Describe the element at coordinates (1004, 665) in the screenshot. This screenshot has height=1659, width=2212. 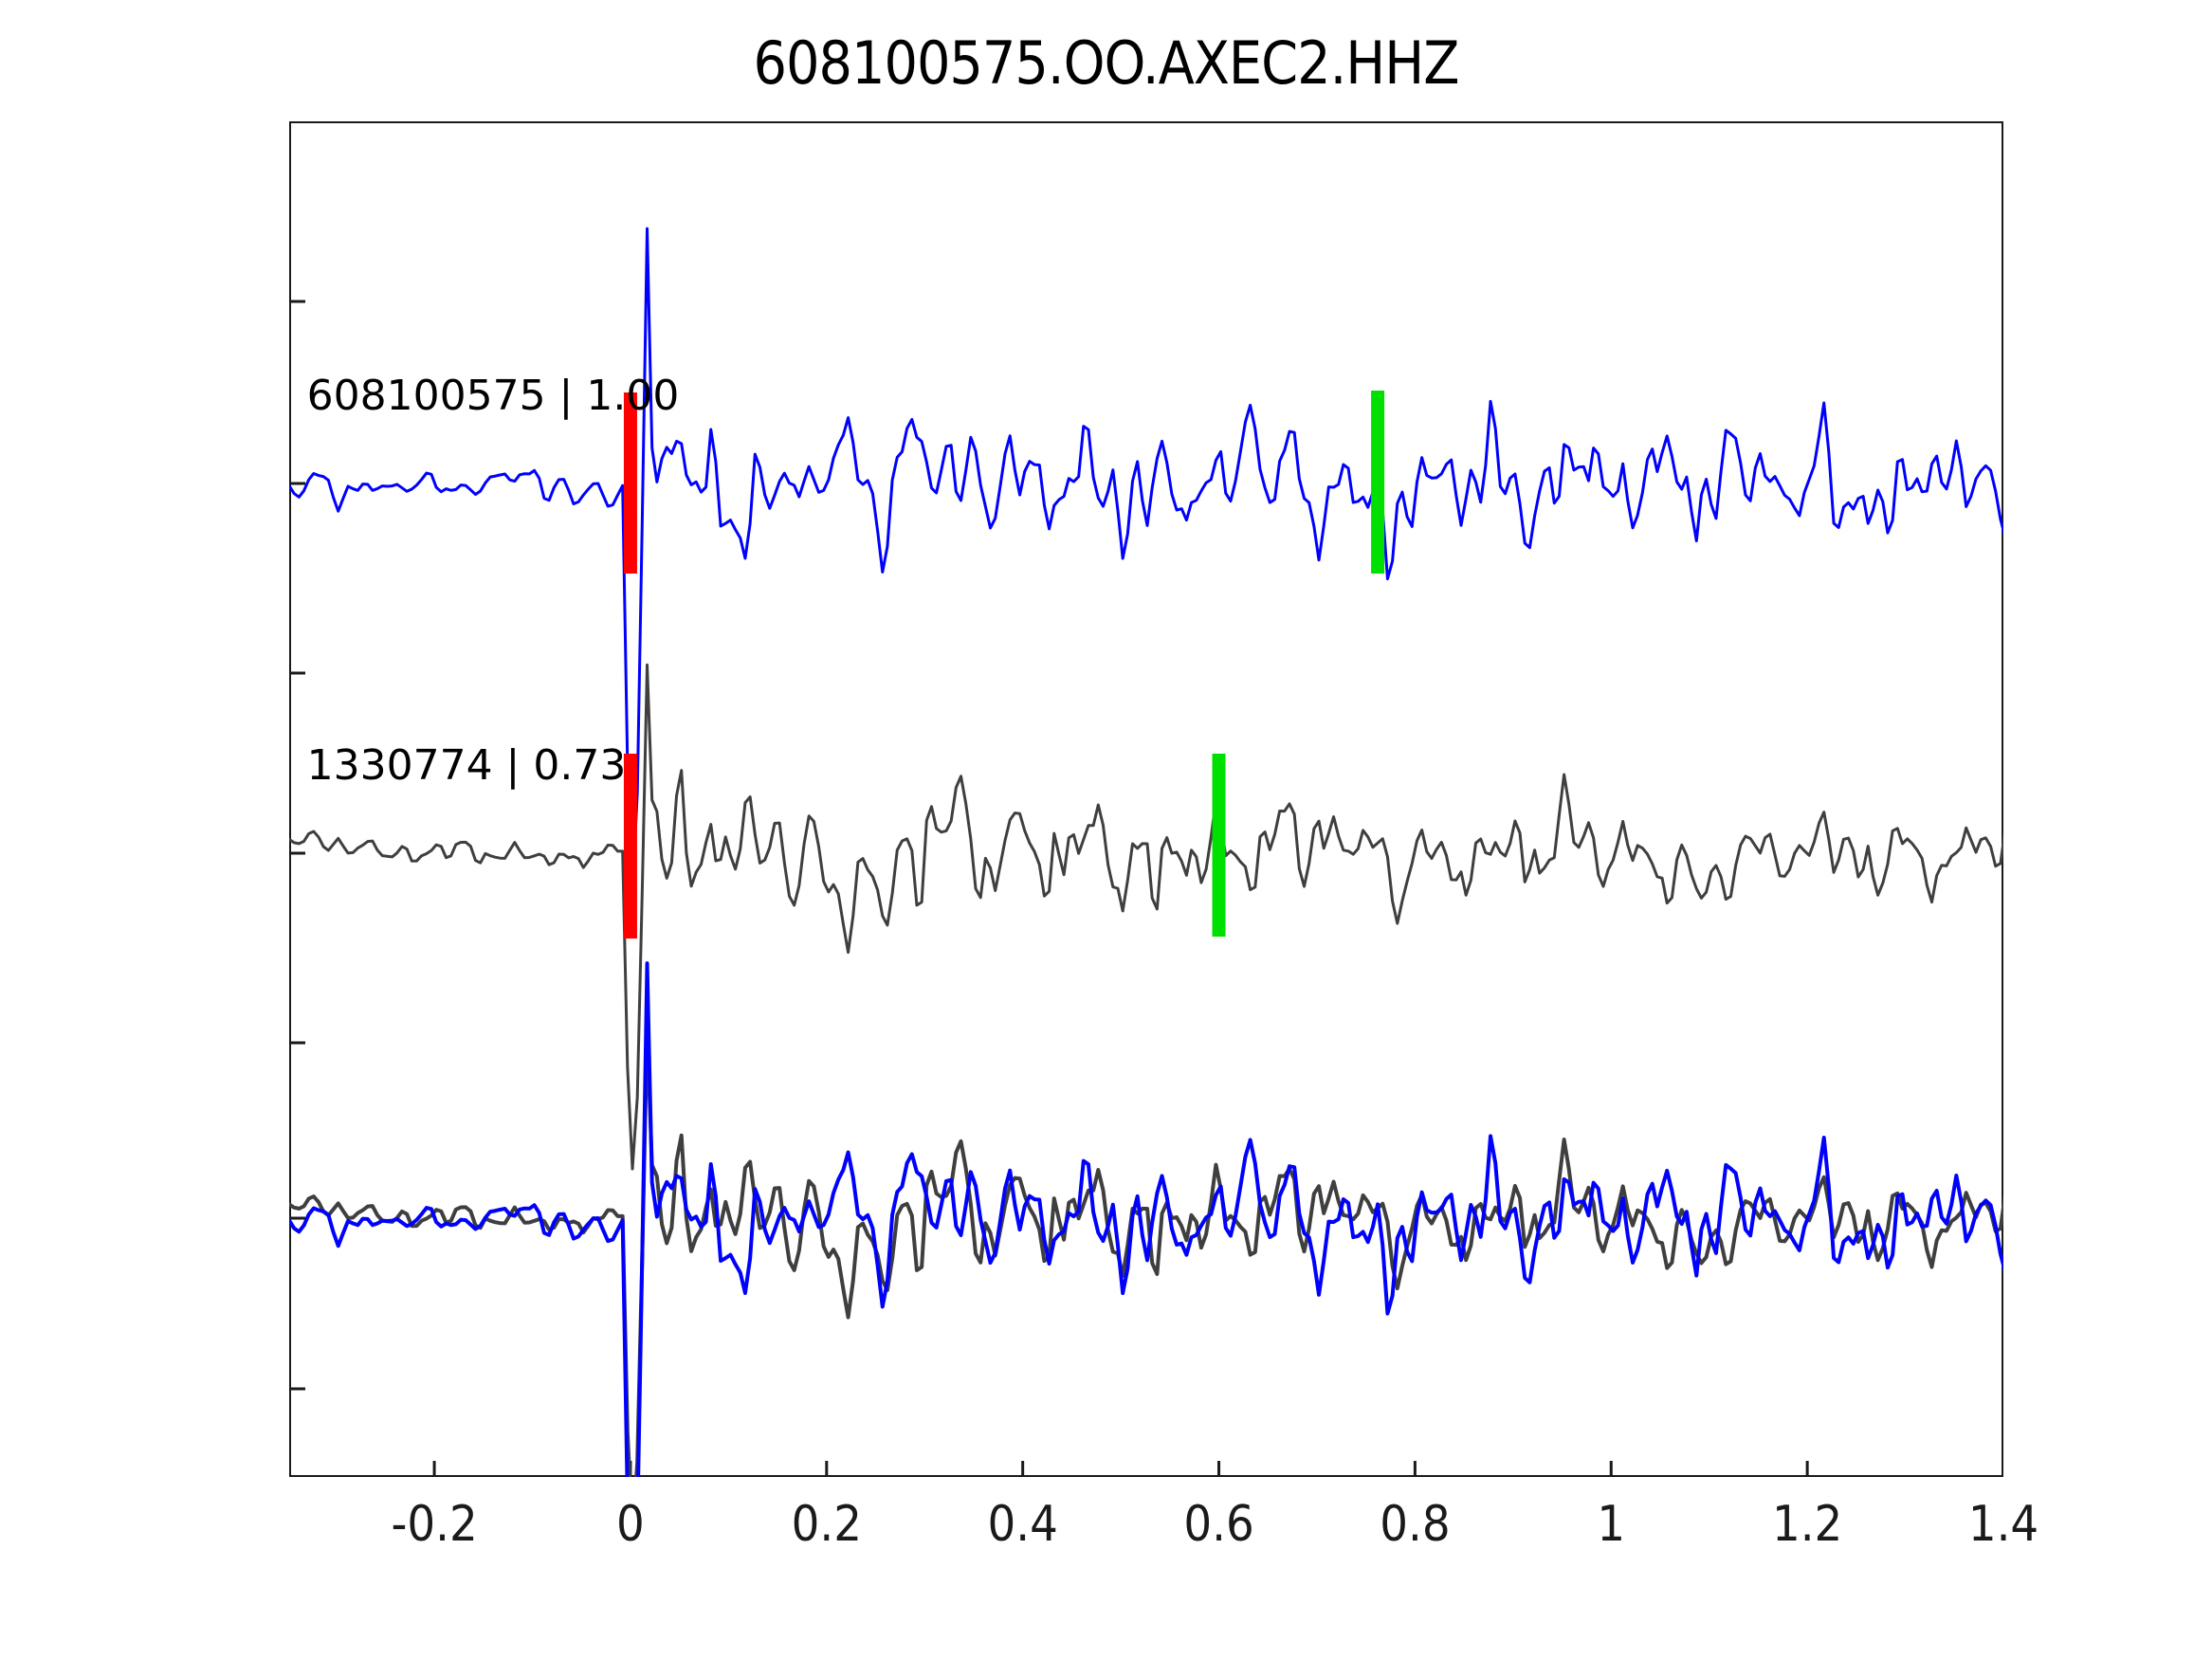
I see `pick-markers` at that location.